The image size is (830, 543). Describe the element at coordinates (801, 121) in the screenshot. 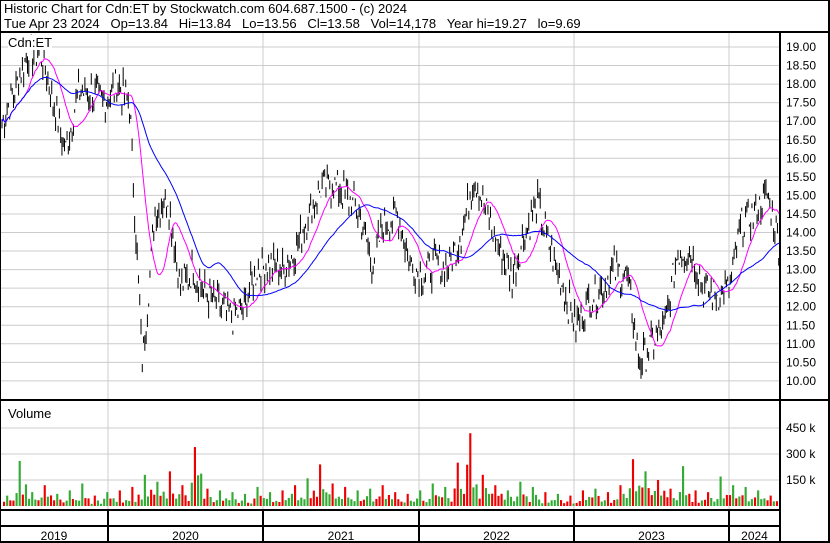

I see `price-tick-label: 17.00` at that location.